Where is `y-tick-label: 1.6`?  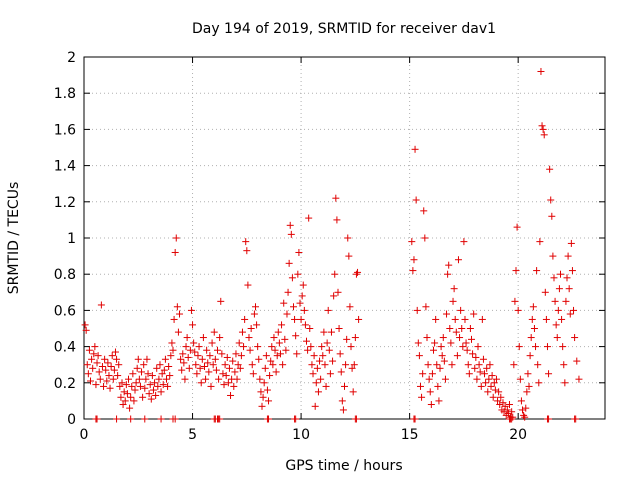 y-tick-label: 1.6 is located at coordinates (65, 130).